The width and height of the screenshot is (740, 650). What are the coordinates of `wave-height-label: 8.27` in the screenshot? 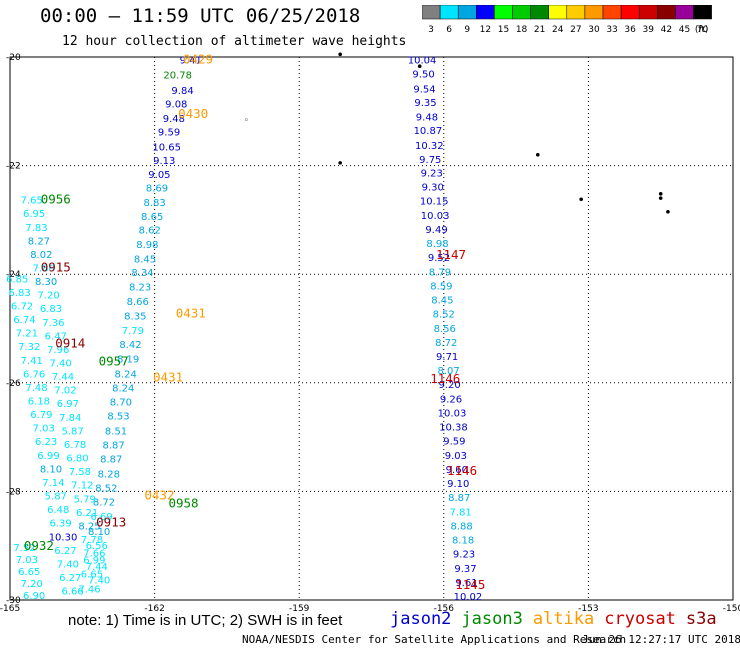 It's located at (39, 241).